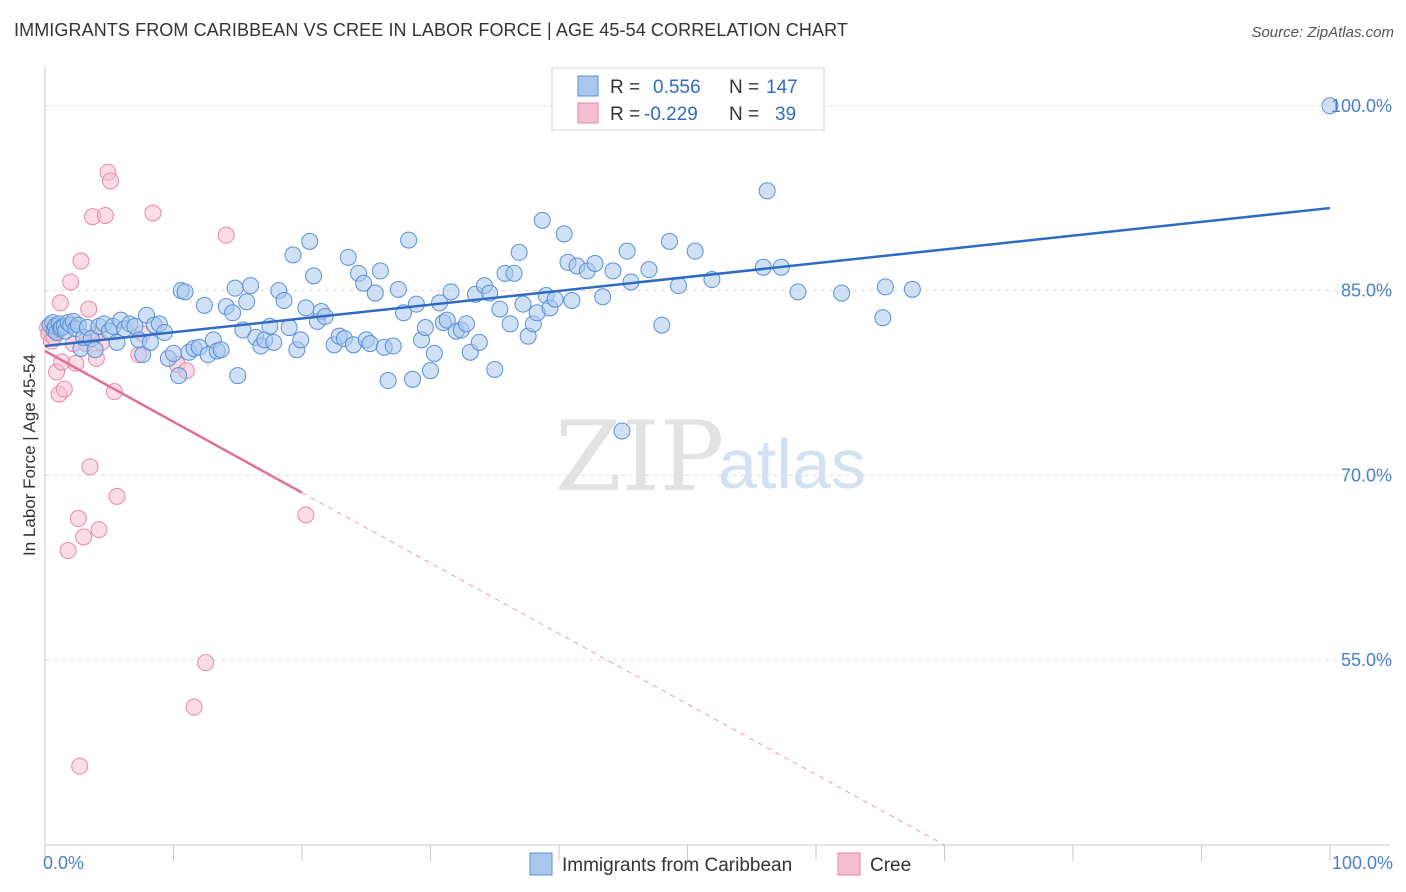 This screenshot has height=892, width=1406. I want to click on legend-swatch-cree, so click(588, 113).